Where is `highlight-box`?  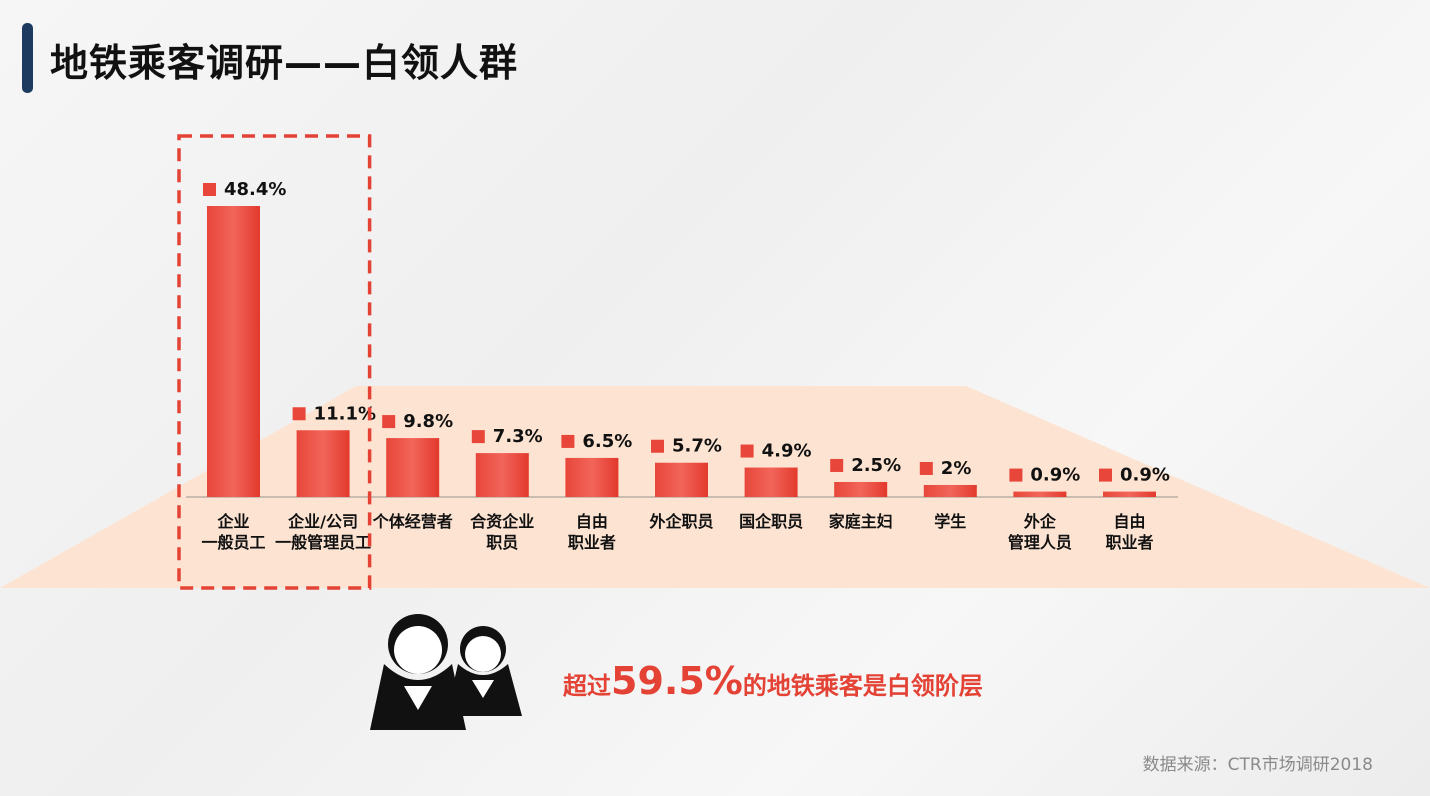
highlight-box is located at coordinates (274, 362).